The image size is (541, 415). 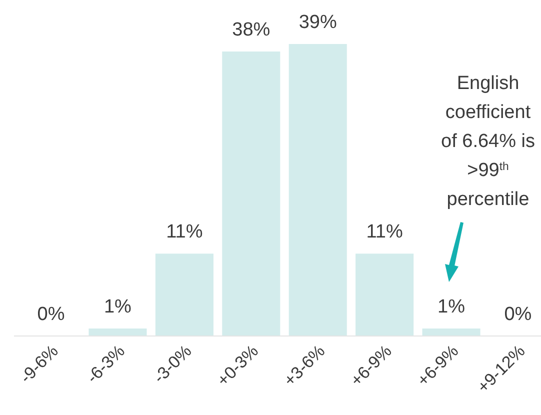 What do you see at coordinates (251, 29) in the screenshot?
I see `data-label: 38%` at bounding box center [251, 29].